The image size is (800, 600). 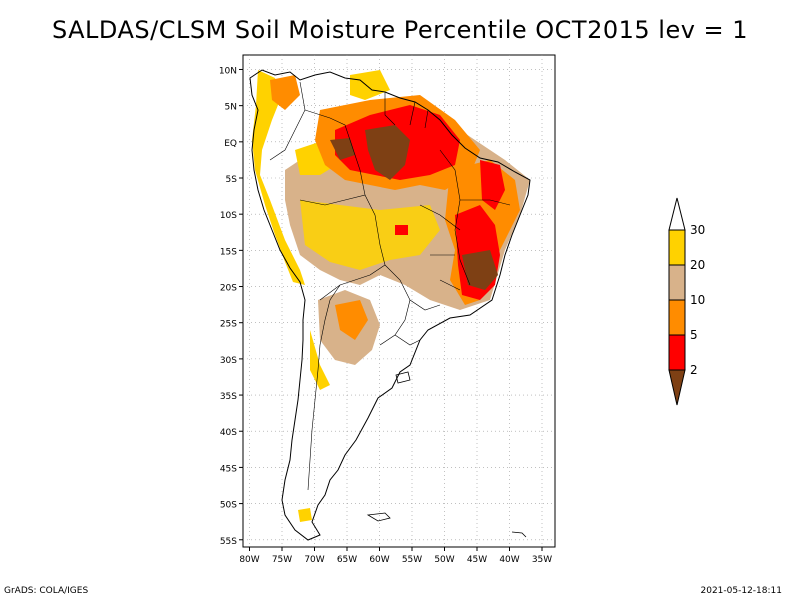 I want to click on south-georgia, so click(x=519, y=534).